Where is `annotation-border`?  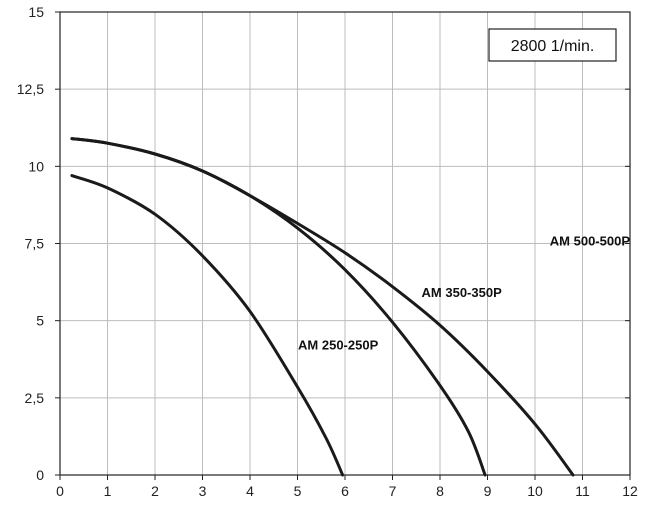
annotation-border is located at coordinates (552, 45).